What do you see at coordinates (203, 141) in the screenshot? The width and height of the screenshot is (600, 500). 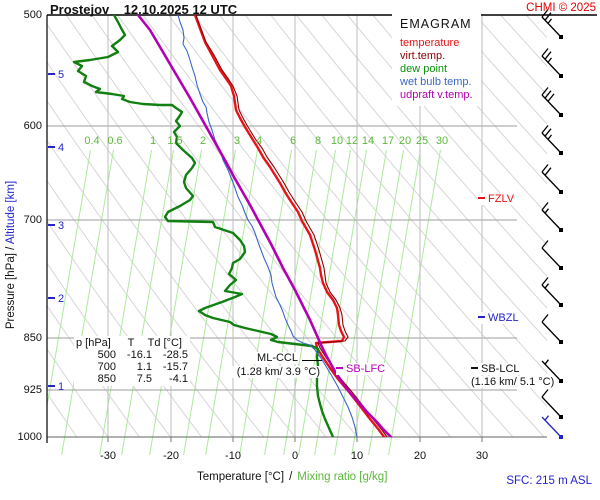 I see `mixing-ratio-label: 2` at bounding box center [203, 141].